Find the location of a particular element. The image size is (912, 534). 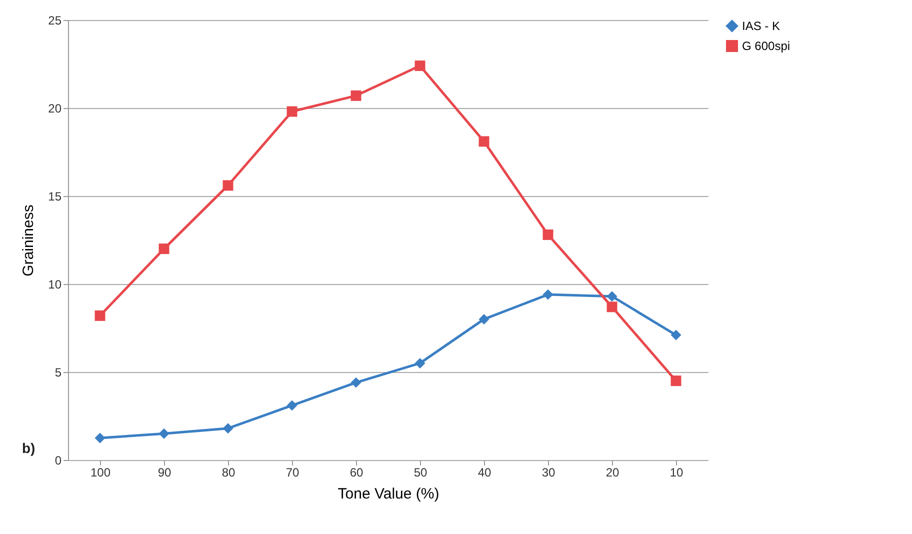

legend-label: IAS - K is located at coordinates (761, 26).